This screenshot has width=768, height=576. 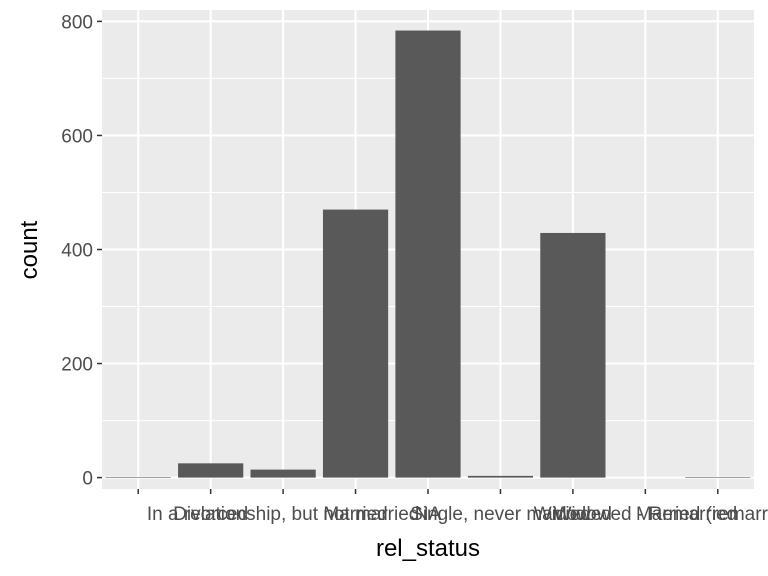 What do you see at coordinates (77, 22) in the screenshot?
I see `y-tick-label: 800` at bounding box center [77, 22].